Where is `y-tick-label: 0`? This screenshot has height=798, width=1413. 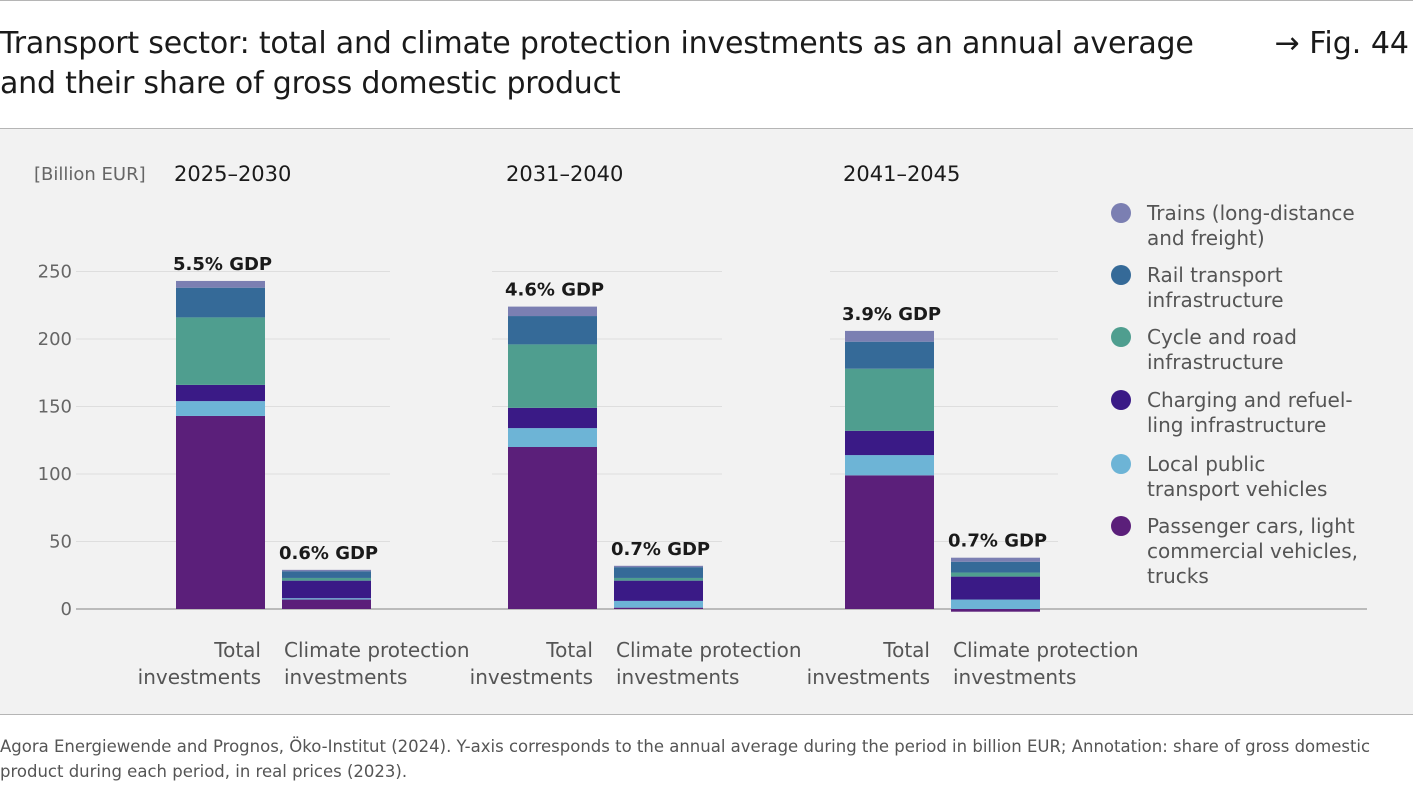
y-tick-label: 0 is located at coordinates (66, 609).